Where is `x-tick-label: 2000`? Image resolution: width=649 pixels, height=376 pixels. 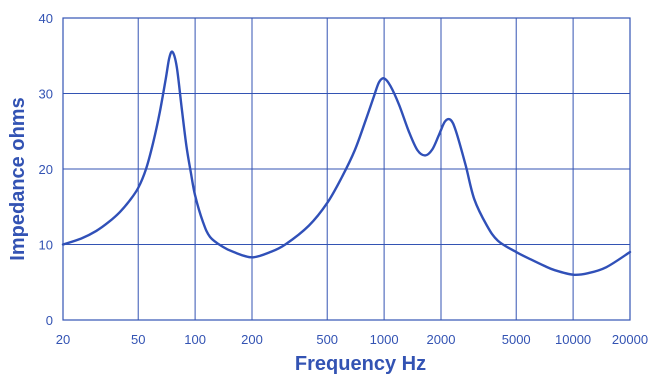 x-tick-label: 2000 is located at coordinates (441, 339).